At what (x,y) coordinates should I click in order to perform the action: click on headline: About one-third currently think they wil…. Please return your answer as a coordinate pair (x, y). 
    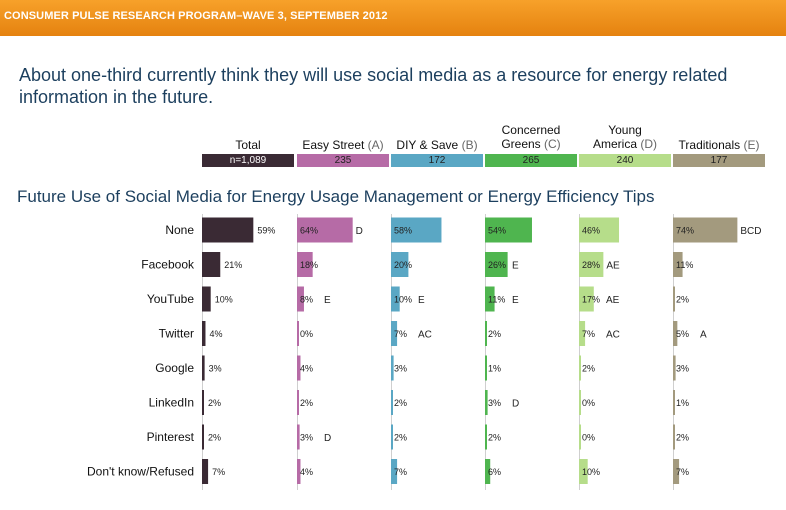
    Looking at the image, I should click on (373, 86).